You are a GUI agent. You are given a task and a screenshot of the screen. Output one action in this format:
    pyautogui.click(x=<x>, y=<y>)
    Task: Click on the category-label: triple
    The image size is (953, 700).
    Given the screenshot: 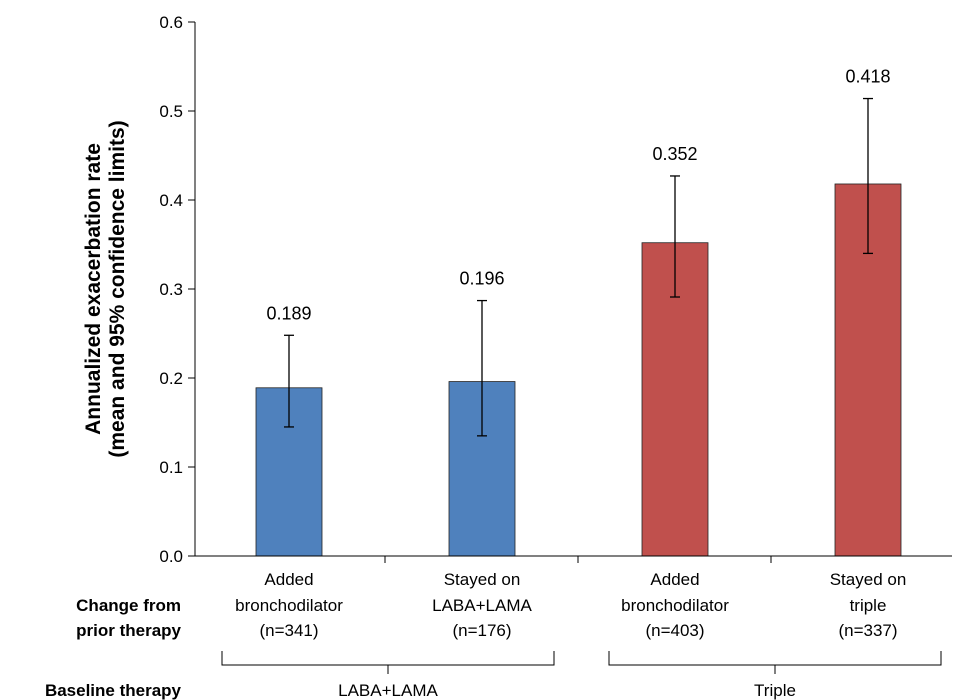 What is the action you would take?
    pyautogui.click(x=868, y=605)
    